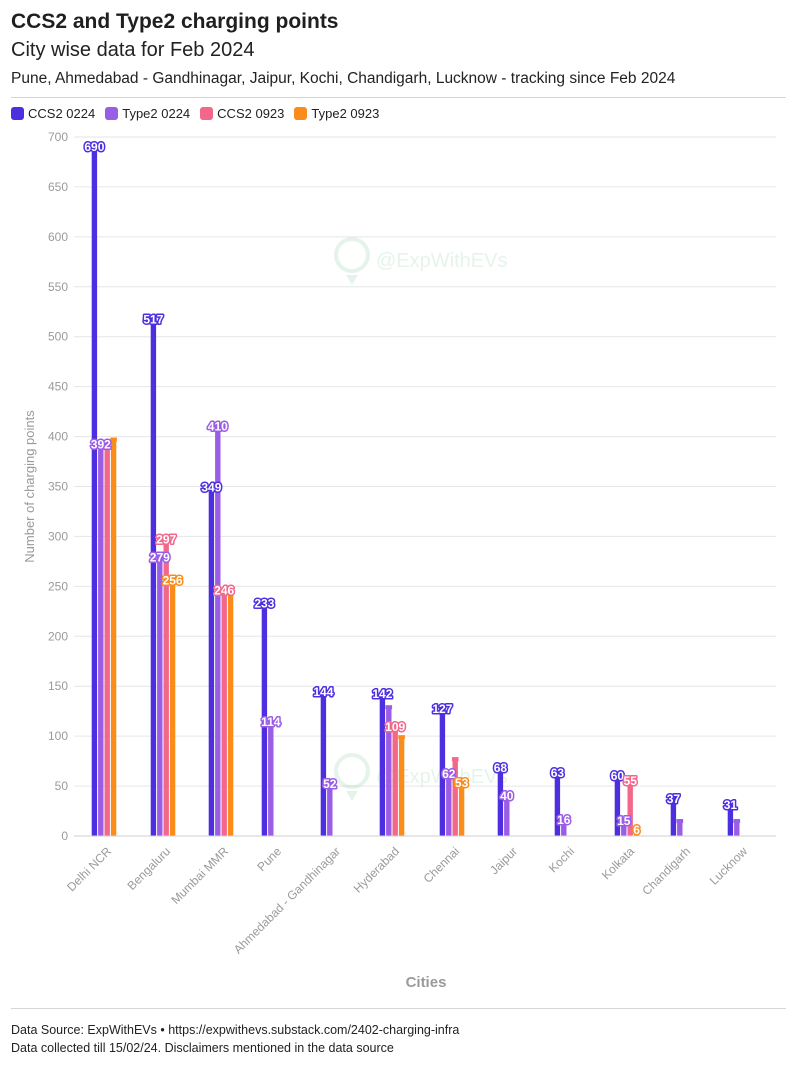 This screenshot has width=796, height=1071. What do you see at coordinates (58, 437) in the screenshot?
I see `y-tick-label: 400` at bounding box center [58, 437].